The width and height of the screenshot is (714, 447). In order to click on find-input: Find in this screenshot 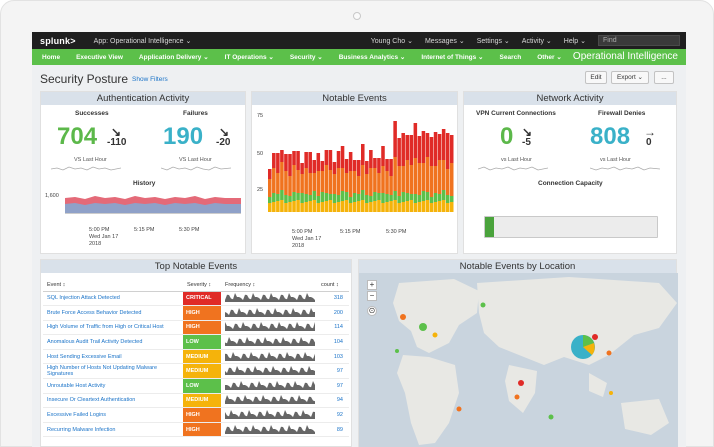, I will do `click(639, 40)`.